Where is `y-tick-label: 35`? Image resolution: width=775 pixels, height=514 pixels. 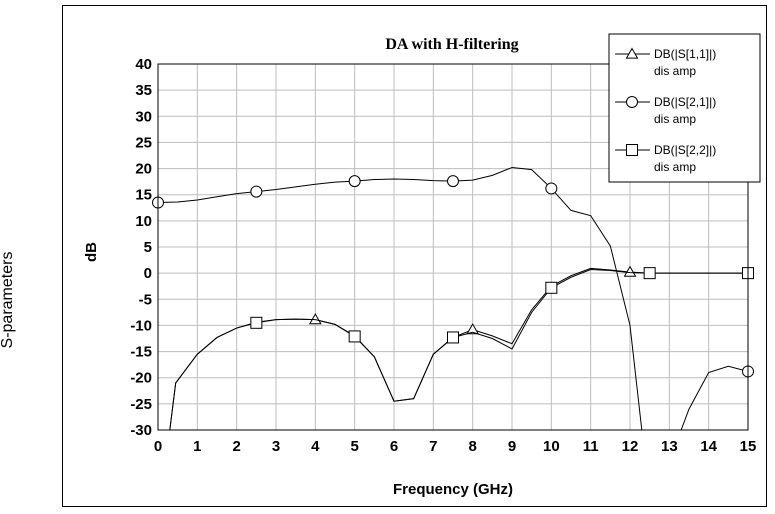
y-tick-label: 35 is located at coordinates (143, 90).